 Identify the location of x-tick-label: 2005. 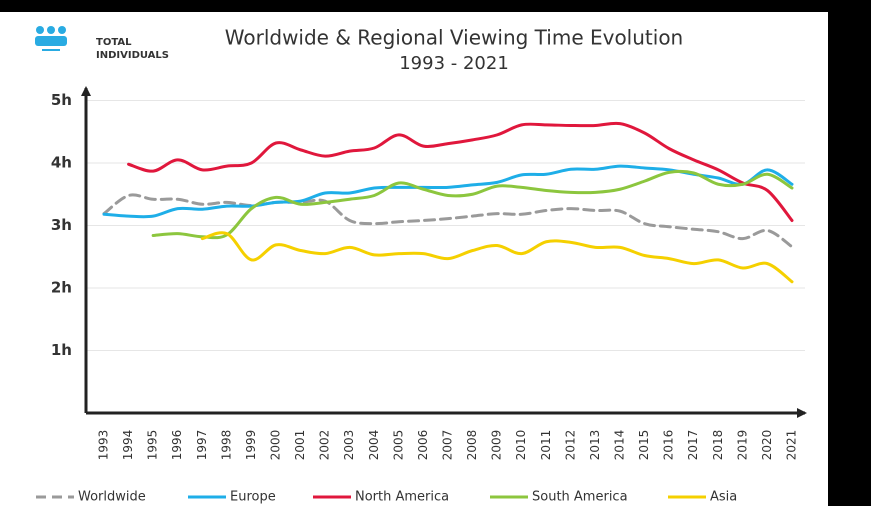
(398, 445).